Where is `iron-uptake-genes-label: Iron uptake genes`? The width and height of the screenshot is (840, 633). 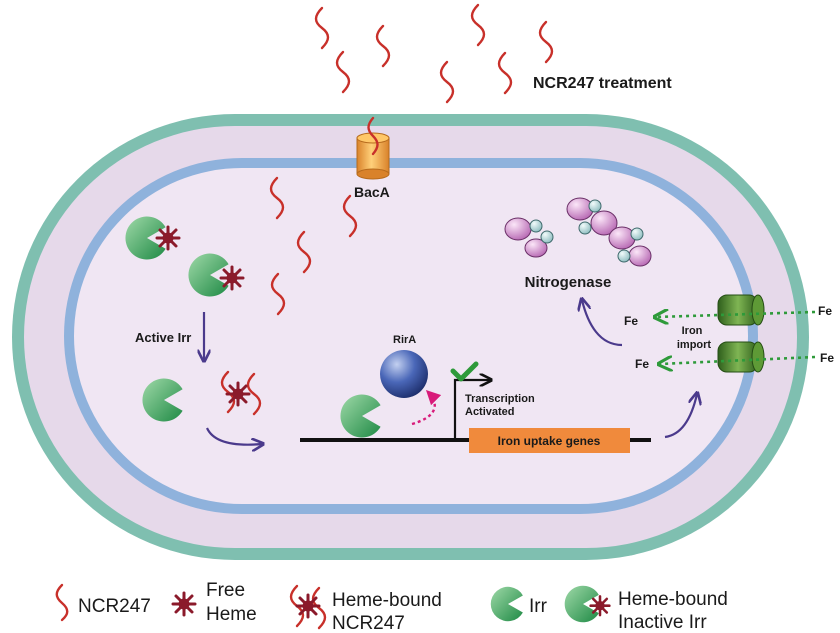
iron-uptake-genes-label: Iron uptake genes is located at coordinates (549, 441).